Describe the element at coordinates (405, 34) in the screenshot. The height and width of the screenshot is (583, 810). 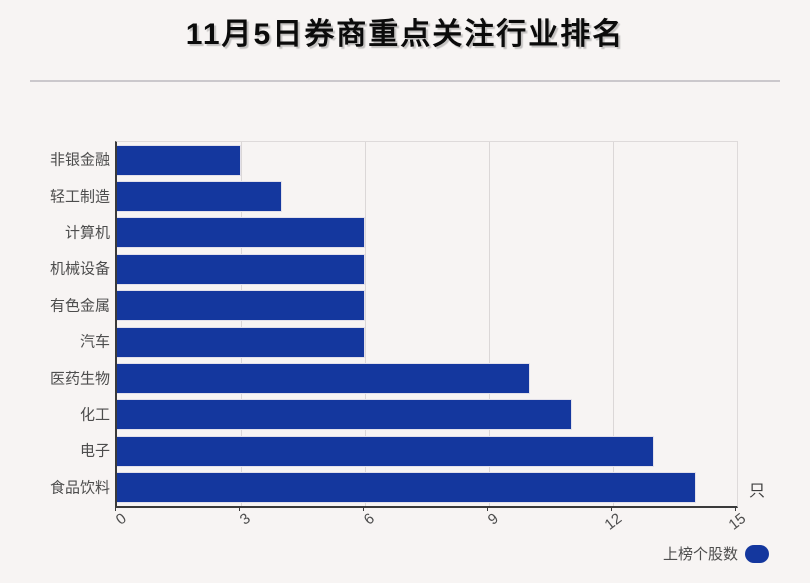
I see `chart-title: 11月5日券商重点关注行业排名` at that location.